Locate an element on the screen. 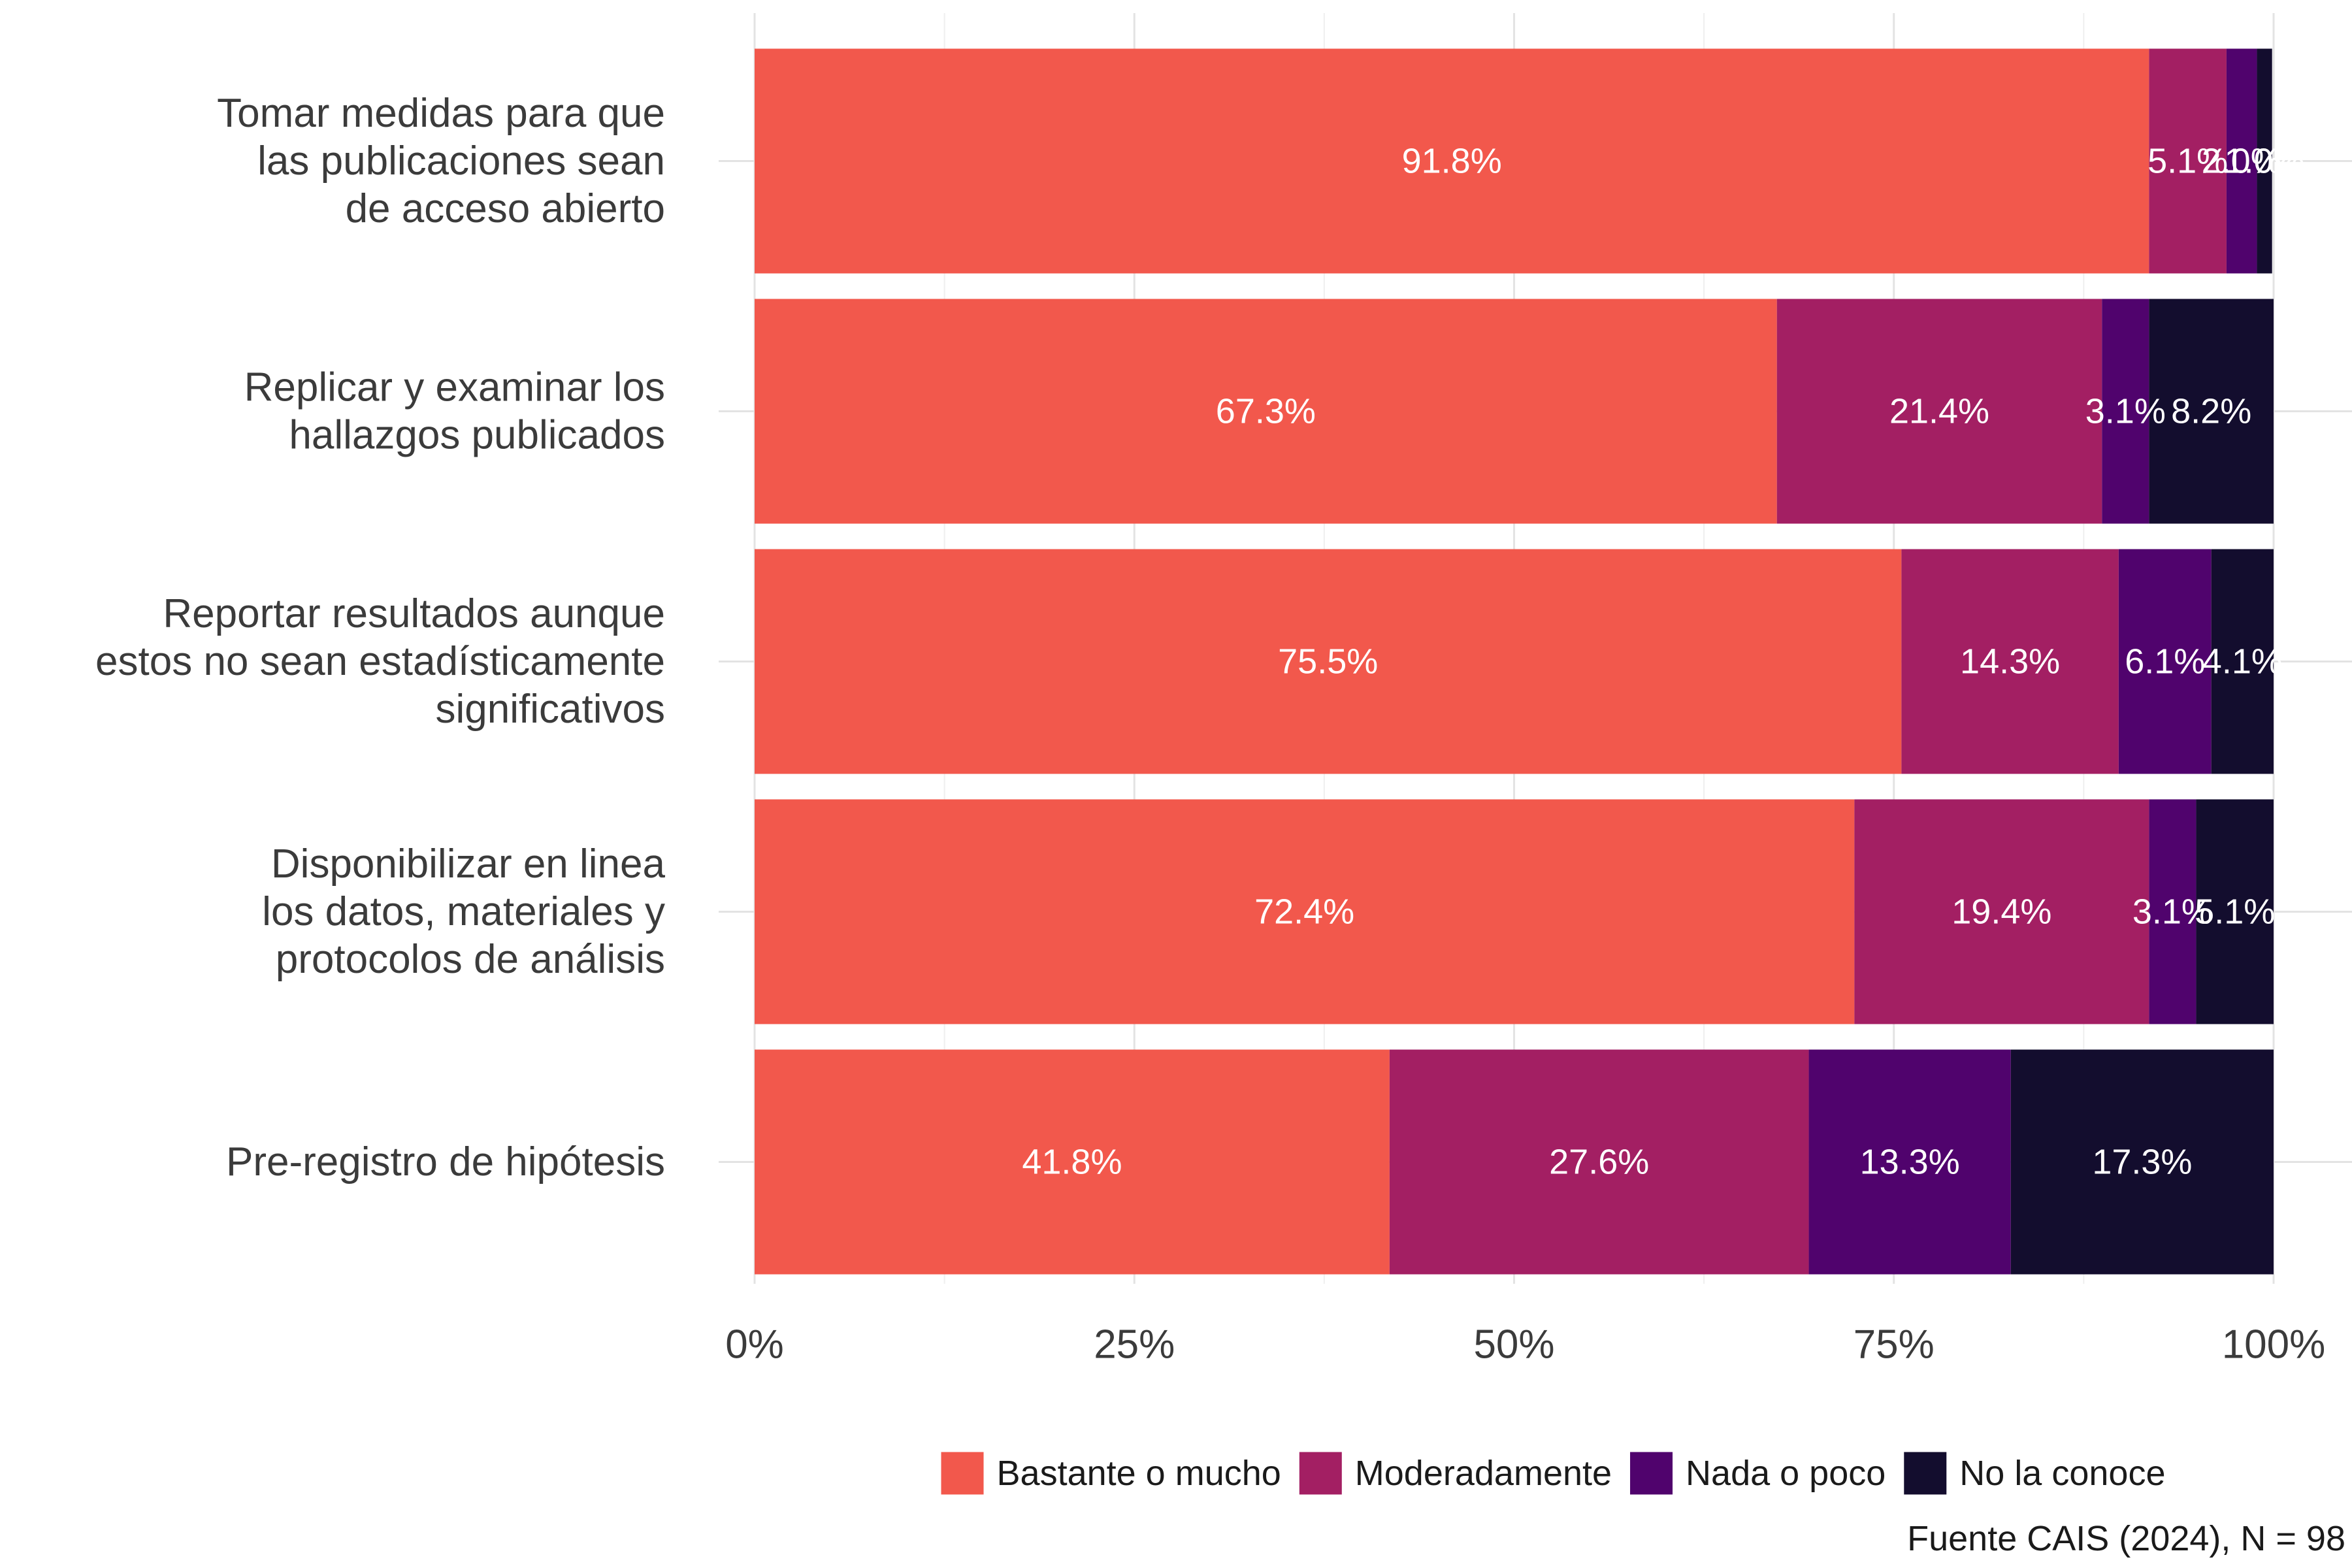 The width and height of the screenshot is (2352, 1568). legend-label: Nada o poco is located at coordinates (1786, 1473).